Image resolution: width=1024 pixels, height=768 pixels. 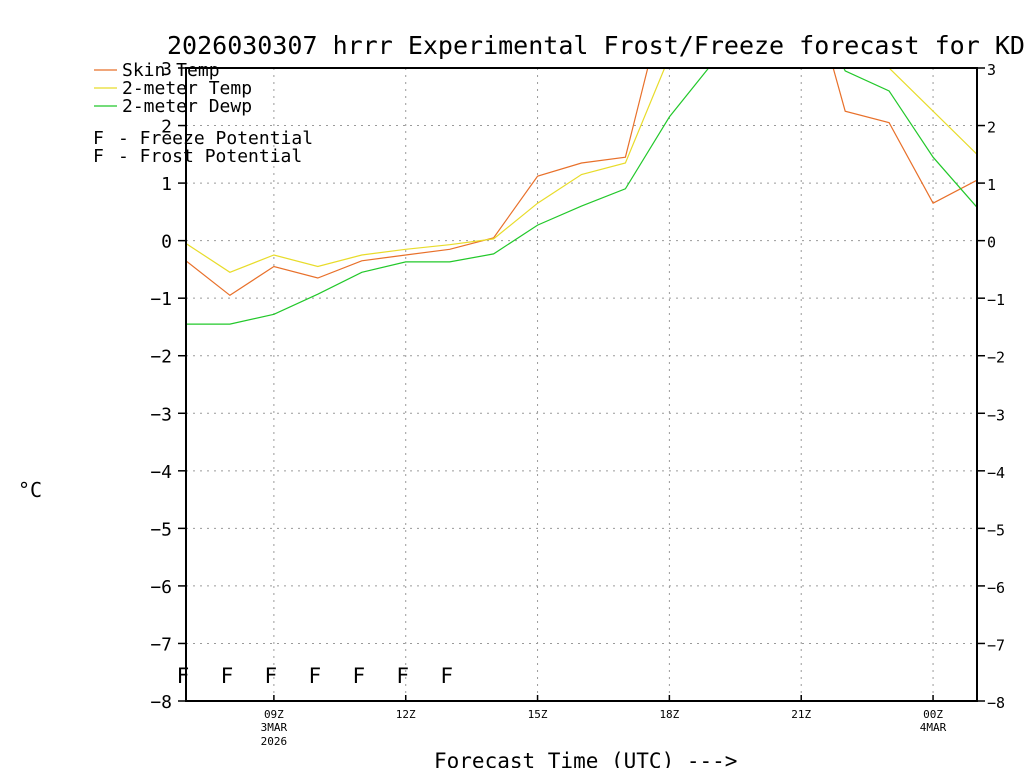 What do you see at coordinates (996, 473) in the screenshot?
I see `y-tick-label-right: −4` at bounding box center [996, 473].